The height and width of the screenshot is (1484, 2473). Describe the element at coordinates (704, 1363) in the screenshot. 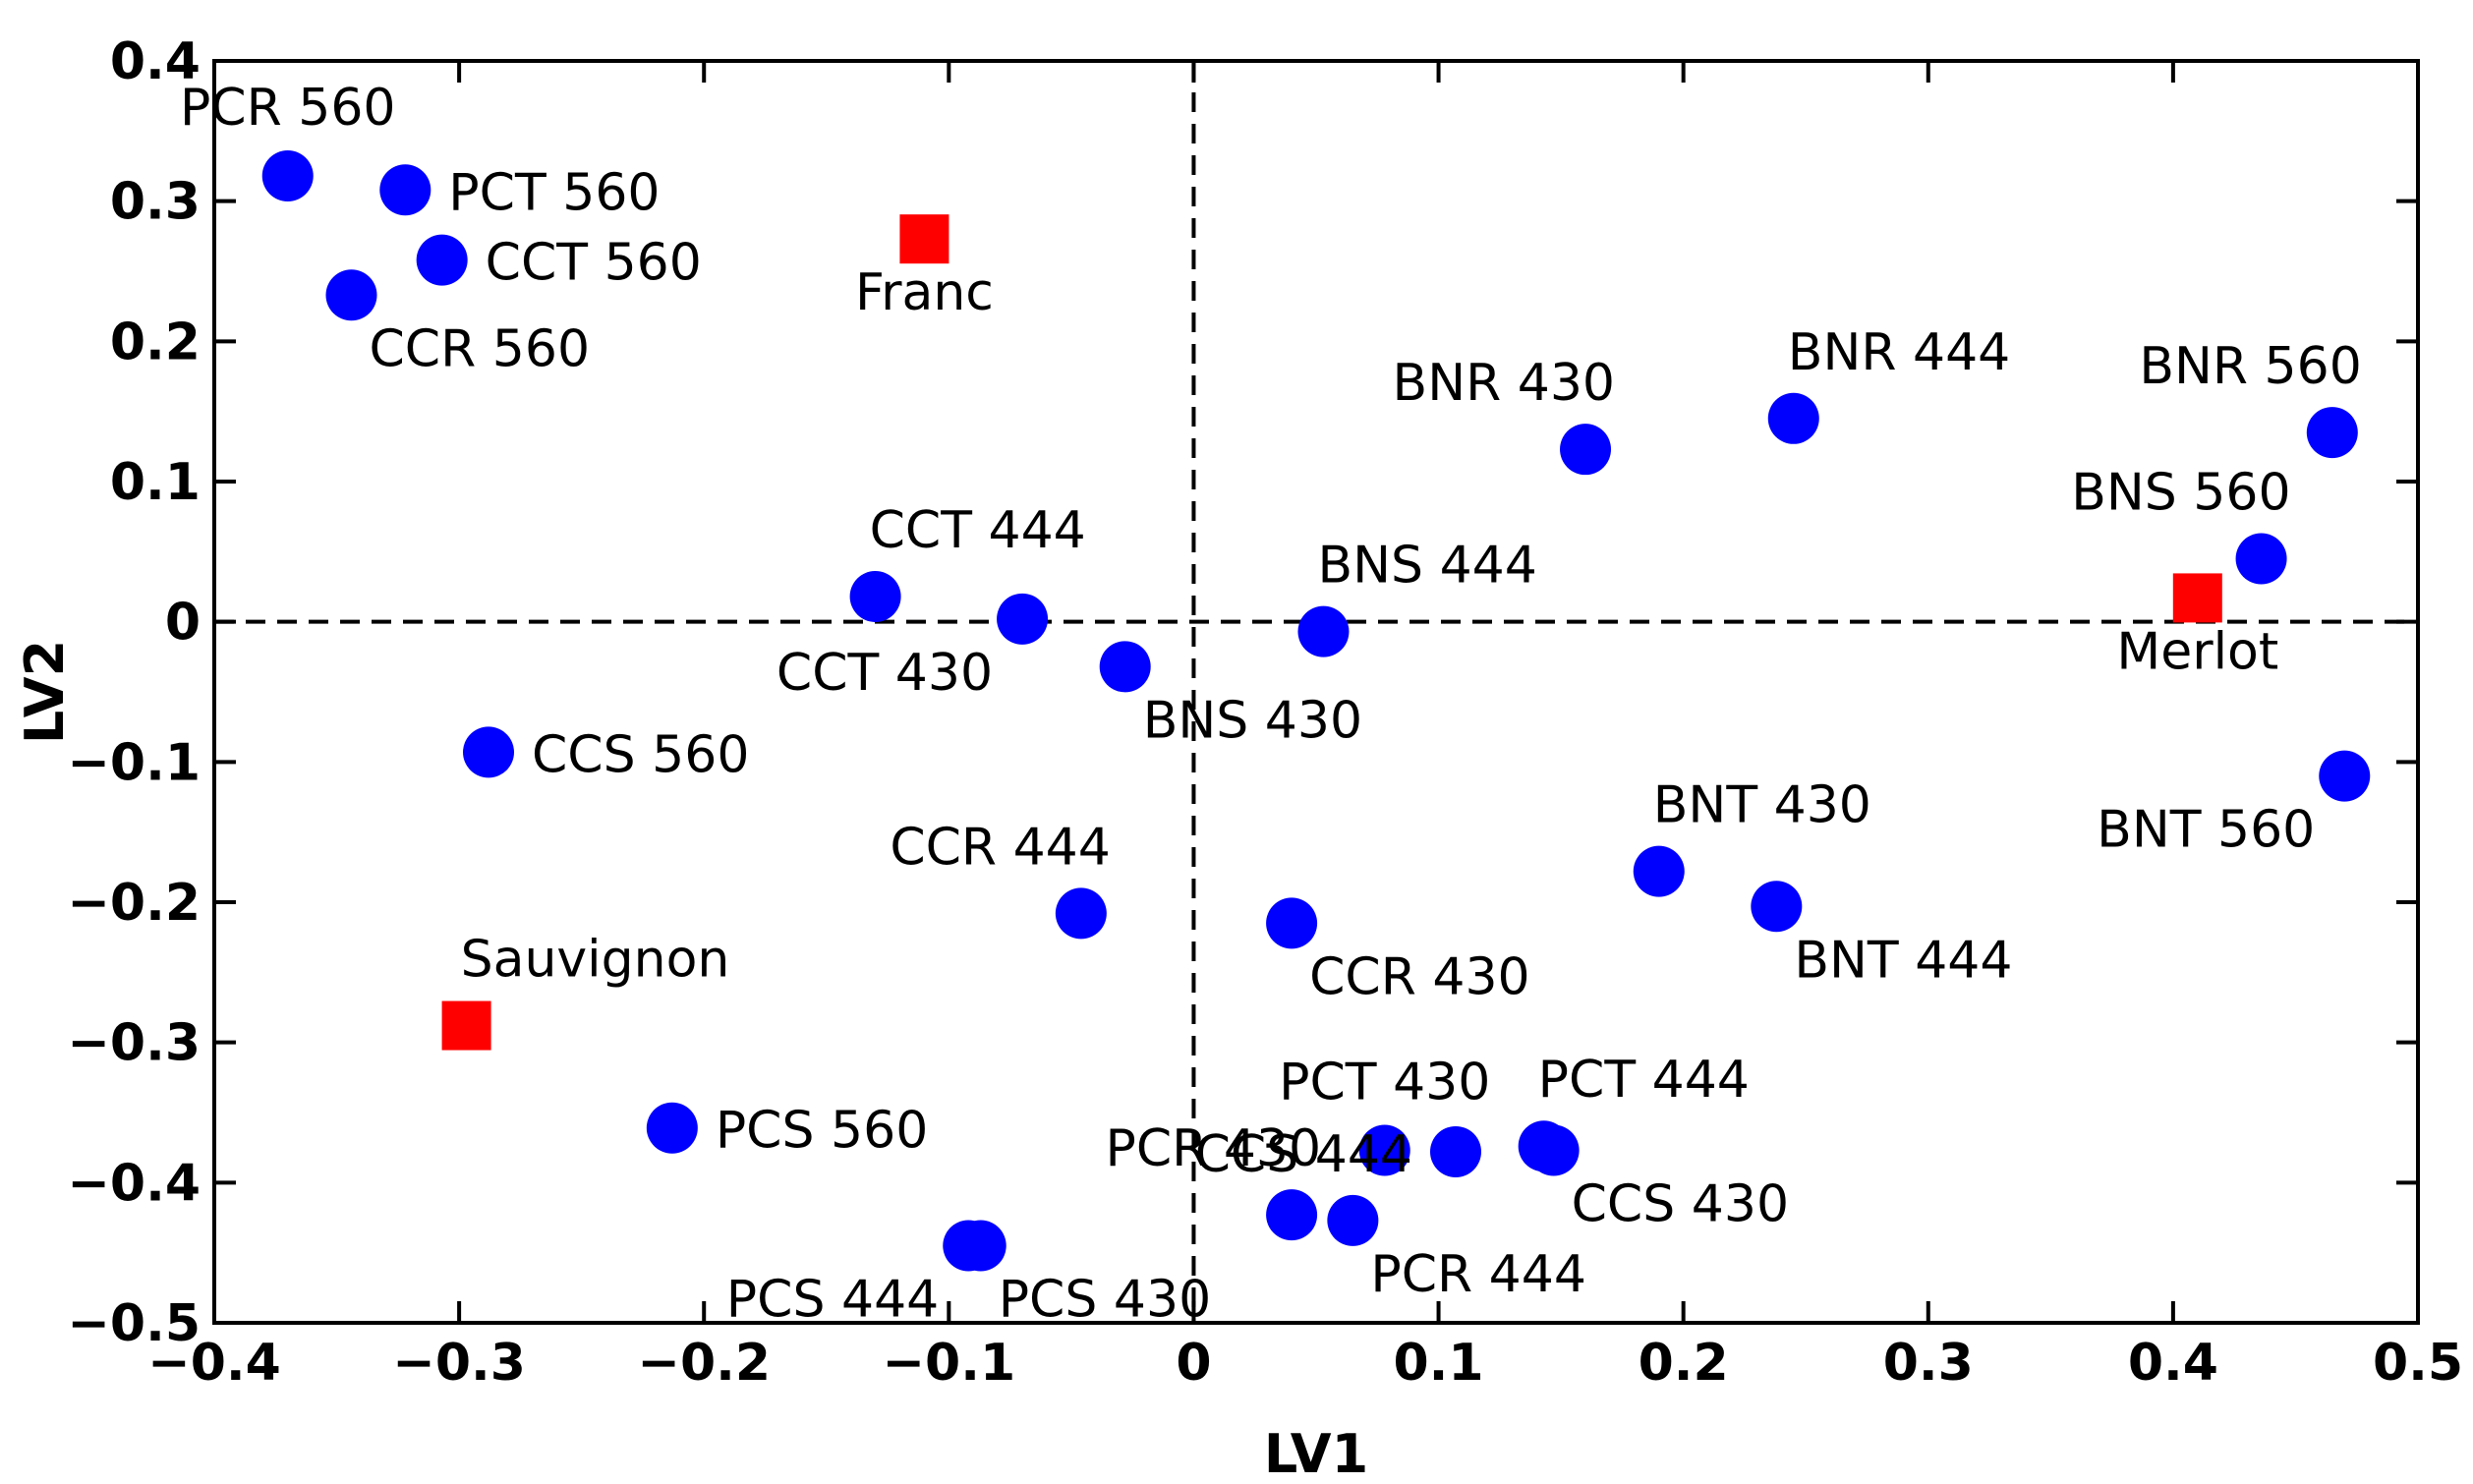

I see `x-tick-label: −0.2` at that location.